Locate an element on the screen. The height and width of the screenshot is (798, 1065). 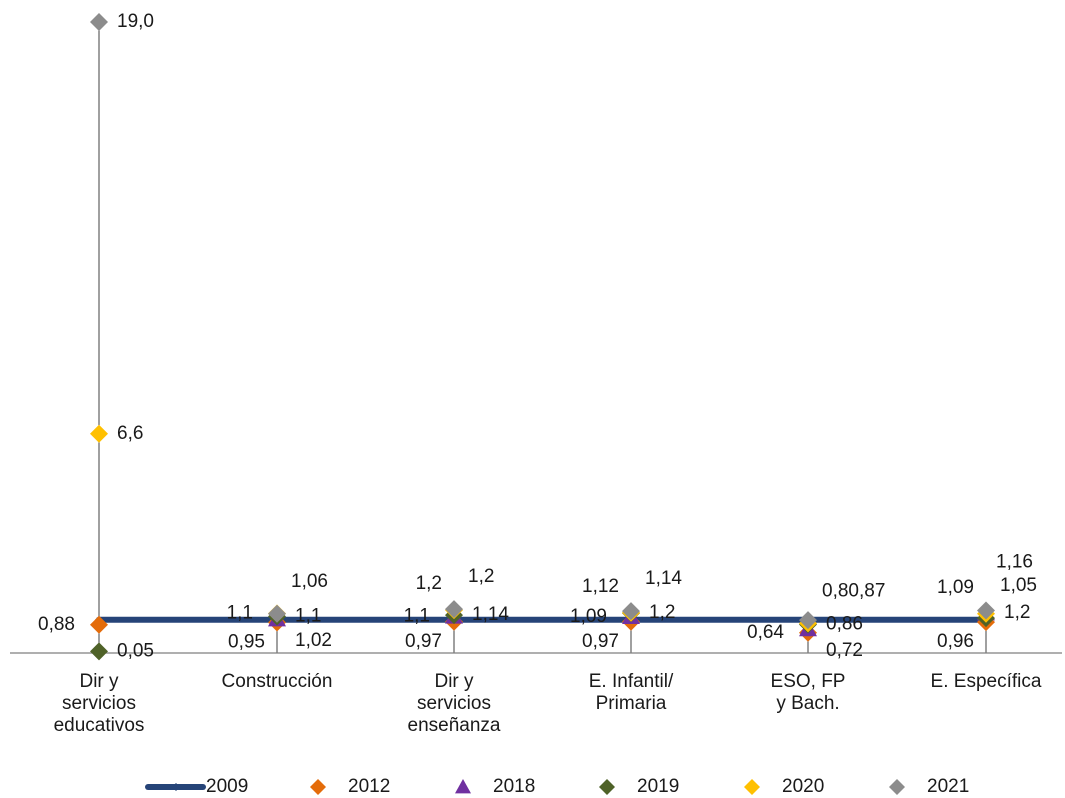
category-label-line: ESO, FP is located at coordinates (808, 681).